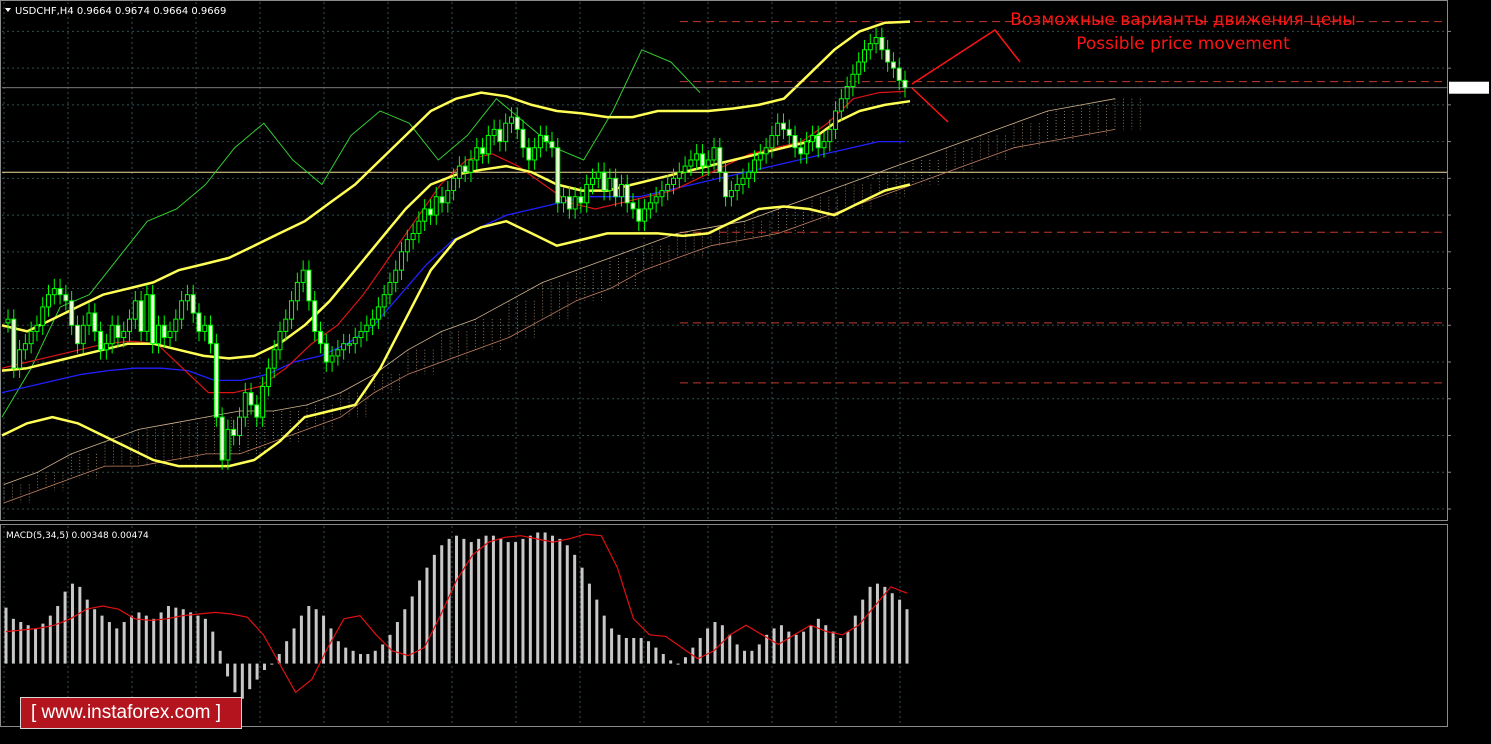  What do you see at coordinates (1183, 20) in the screenshot?
I see `annotation-ru: Возможные варианты движения цены` at bounding box center [1183, 20].